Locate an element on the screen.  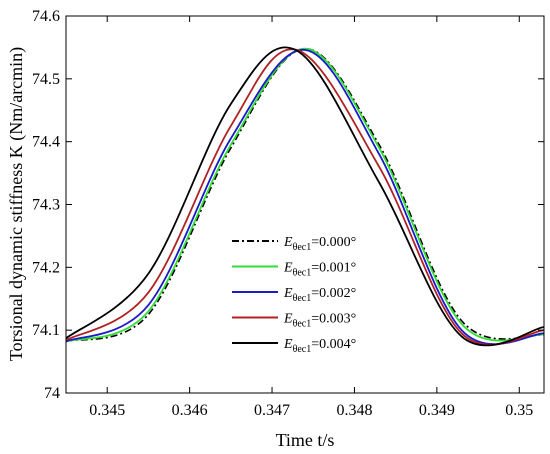
y-tick-label: 74.5 is located at coordinates (46, 79).